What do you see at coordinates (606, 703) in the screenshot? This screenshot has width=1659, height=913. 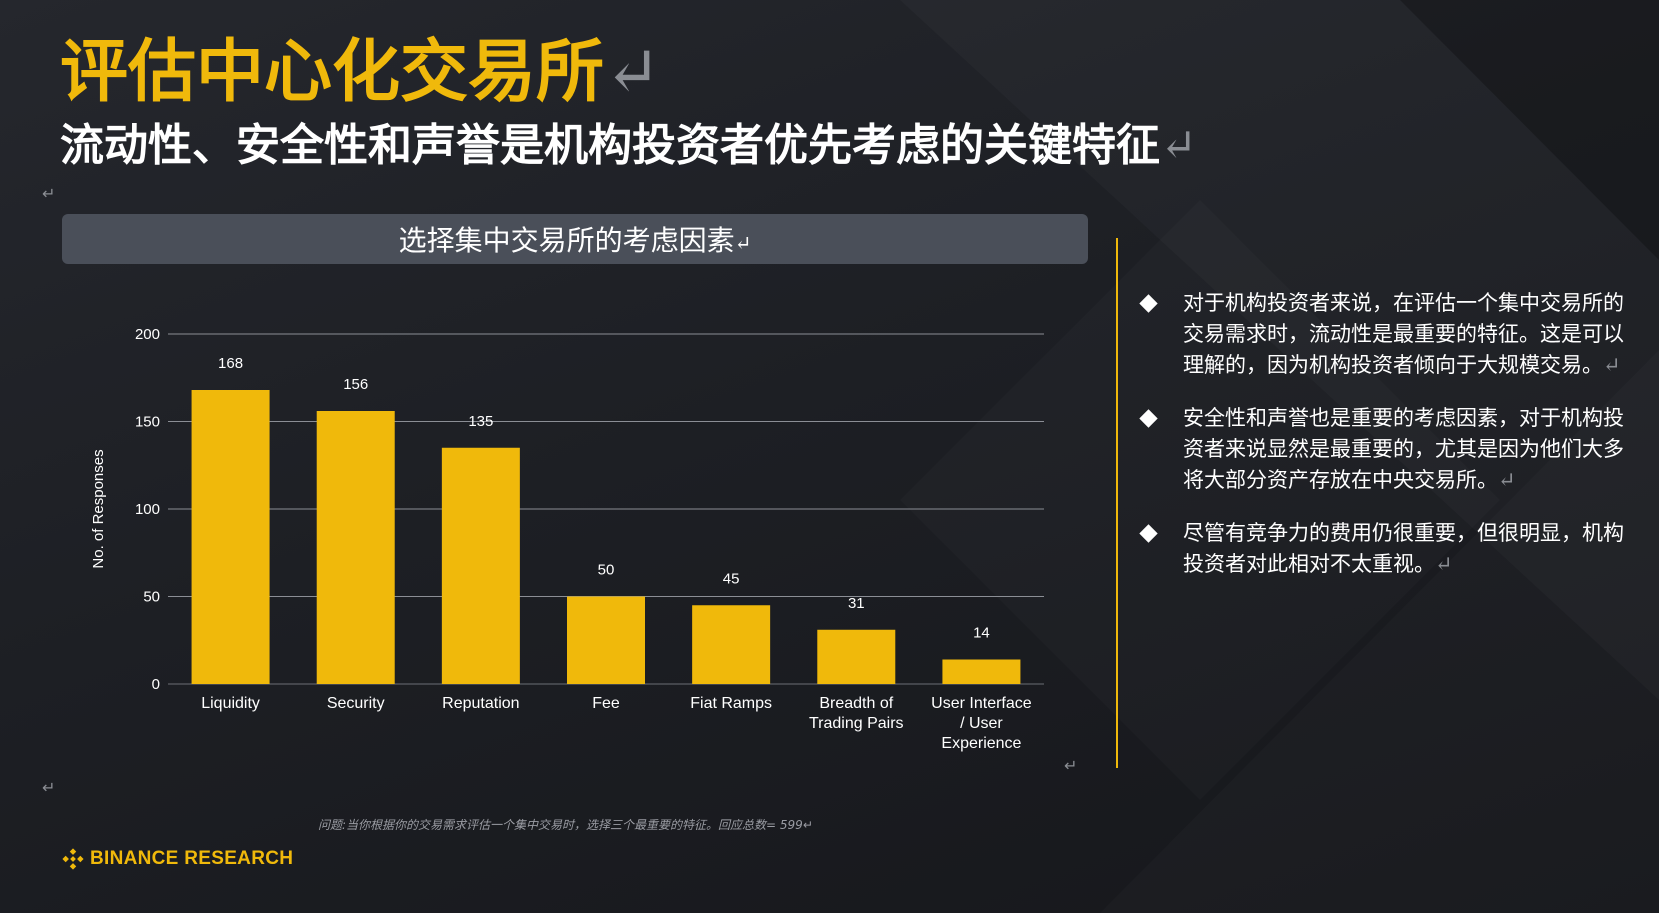 I see `x-tick-label: Fee` at bounding box center [606, 703].